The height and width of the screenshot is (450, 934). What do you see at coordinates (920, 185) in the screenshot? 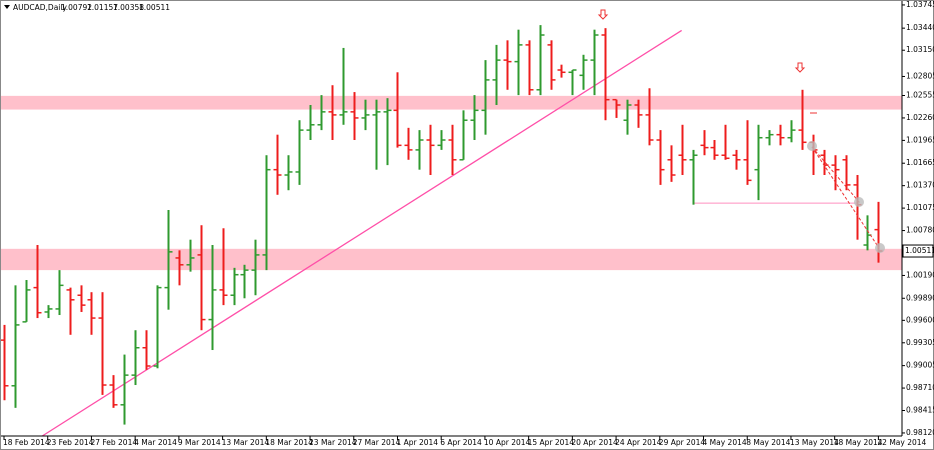
I see `y-tick-label: 1.01370` at bounding box center [920, 185].